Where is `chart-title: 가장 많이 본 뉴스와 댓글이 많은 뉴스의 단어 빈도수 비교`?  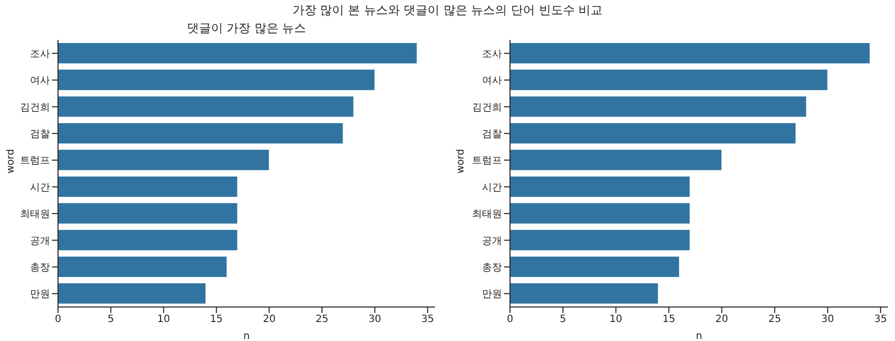 chart-title: 가장 많이 본 뉴스와 댓글이 많은 뉴스의 단어 빈도수 비교 is located at coordinates (447, 10).